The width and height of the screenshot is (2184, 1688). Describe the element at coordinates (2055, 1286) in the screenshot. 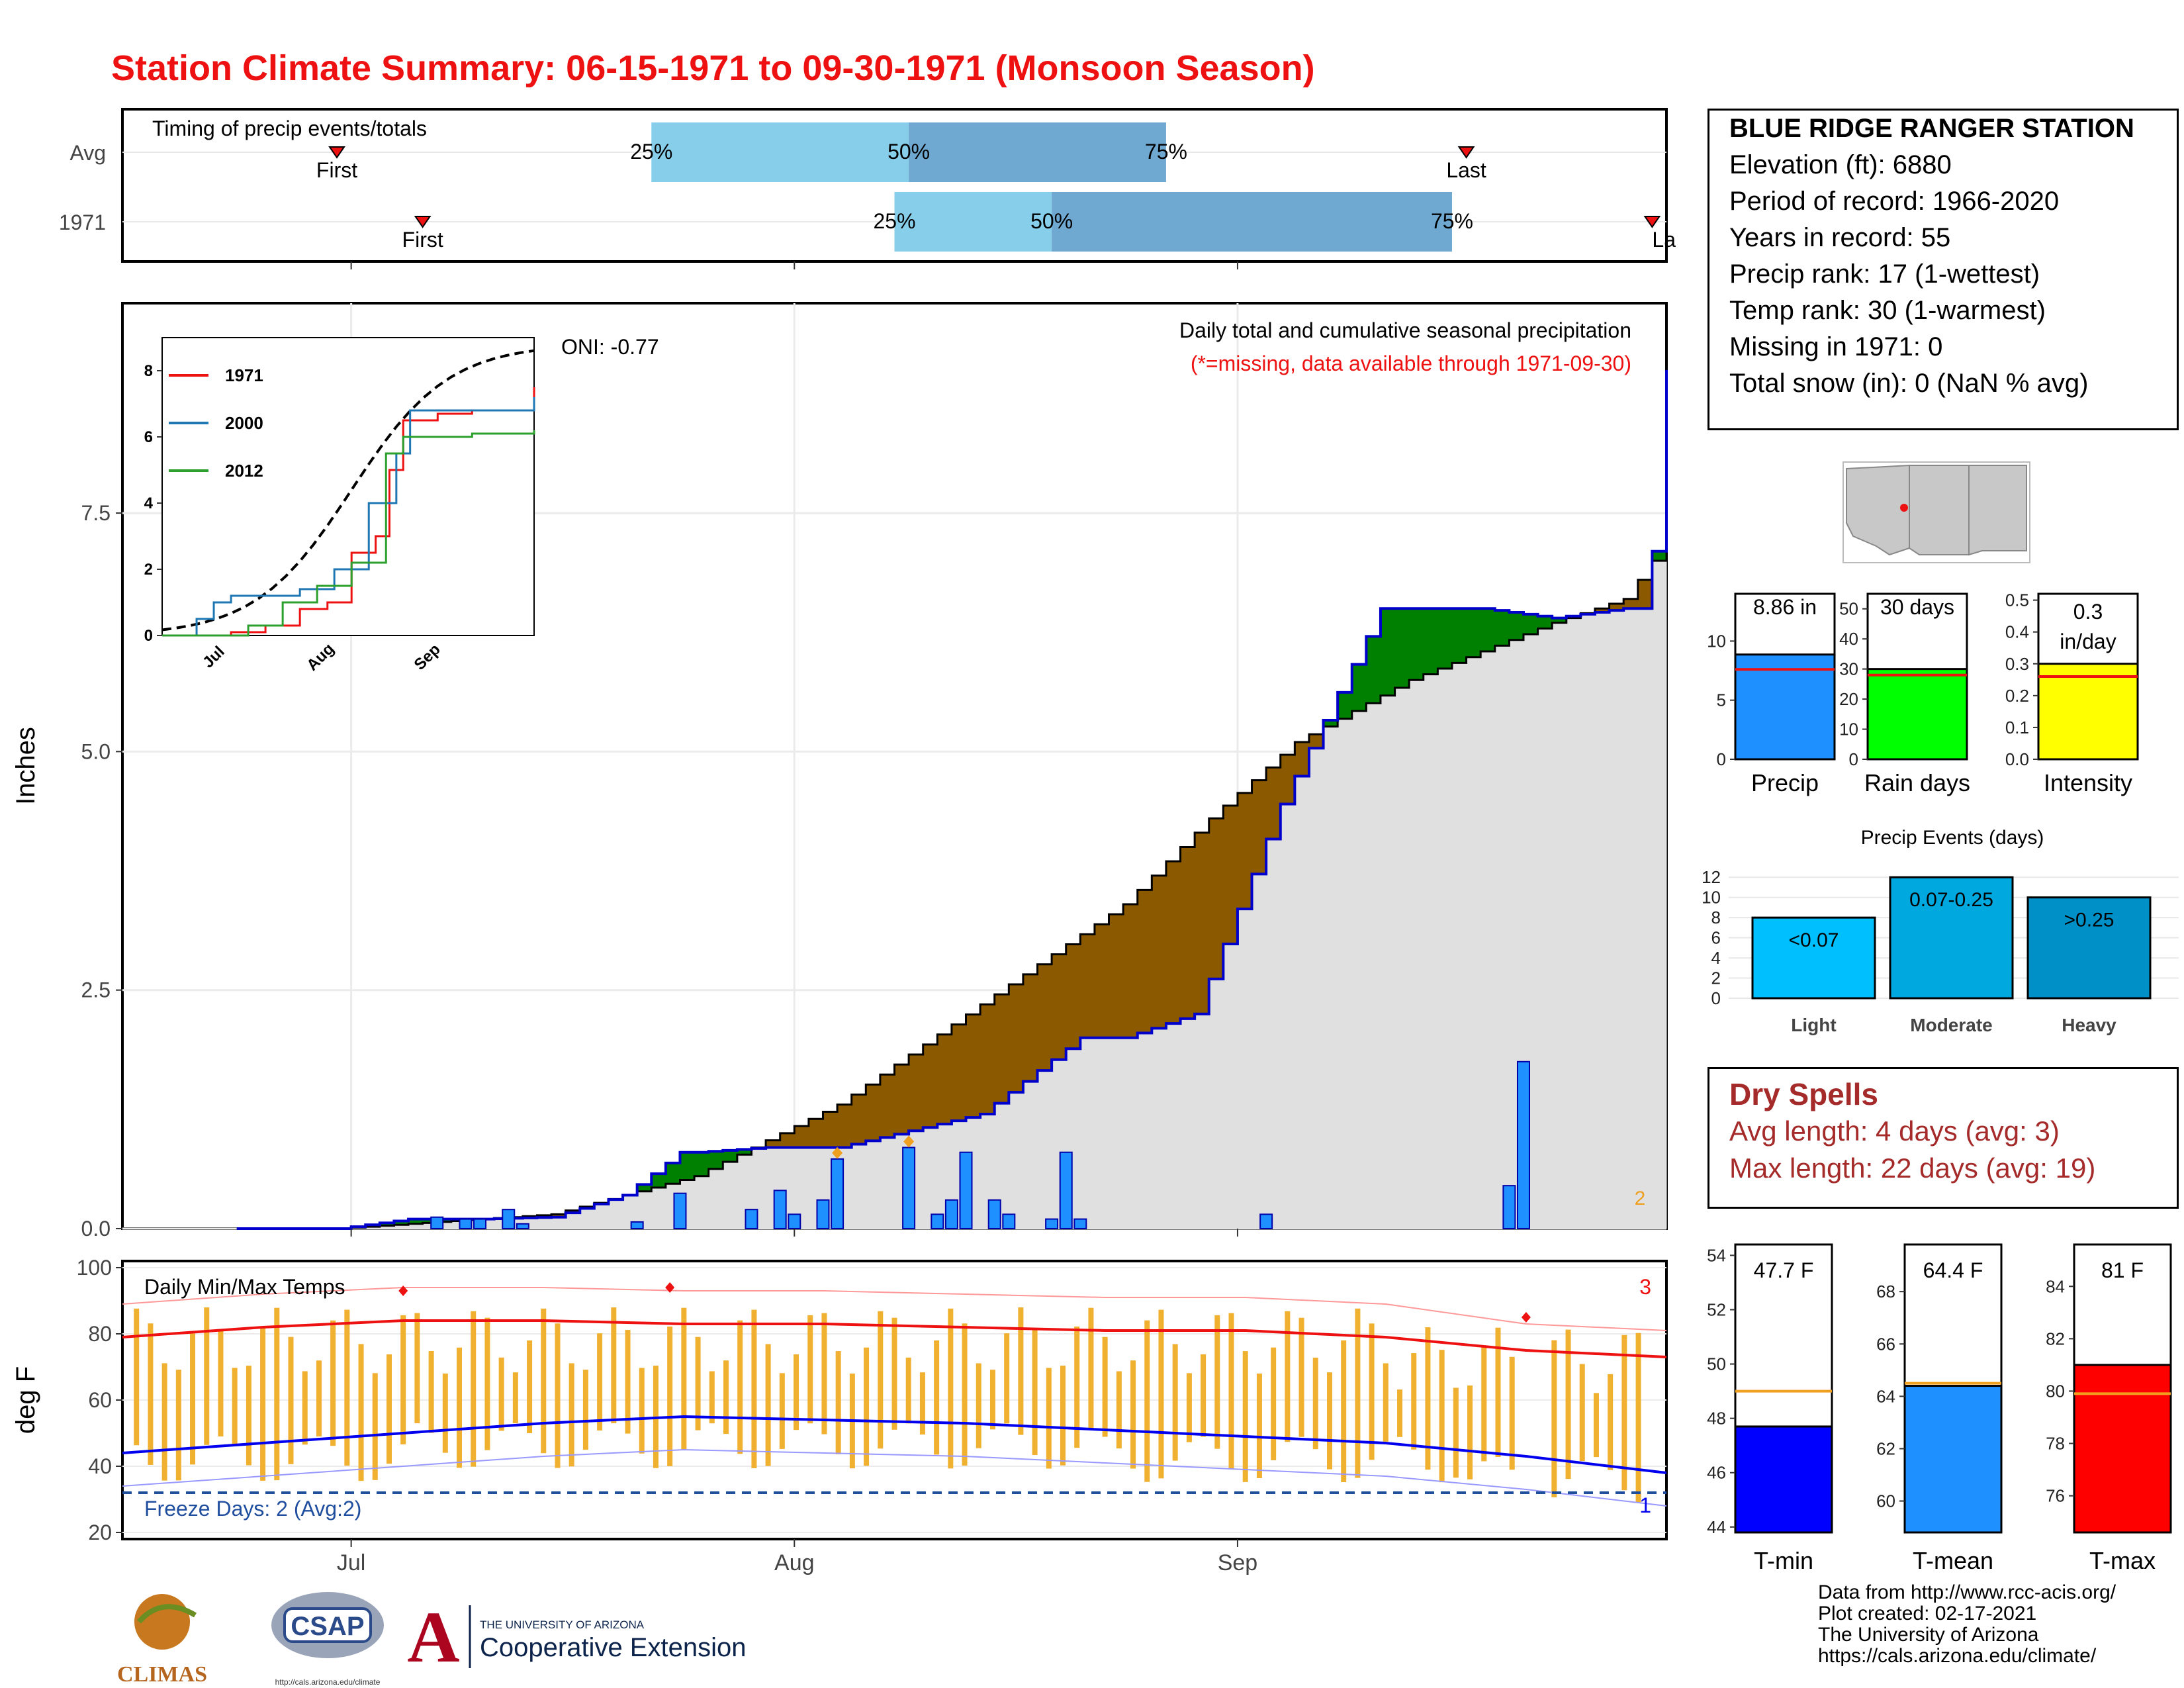

I see `temp-bar-tick-label: 84` at that location.